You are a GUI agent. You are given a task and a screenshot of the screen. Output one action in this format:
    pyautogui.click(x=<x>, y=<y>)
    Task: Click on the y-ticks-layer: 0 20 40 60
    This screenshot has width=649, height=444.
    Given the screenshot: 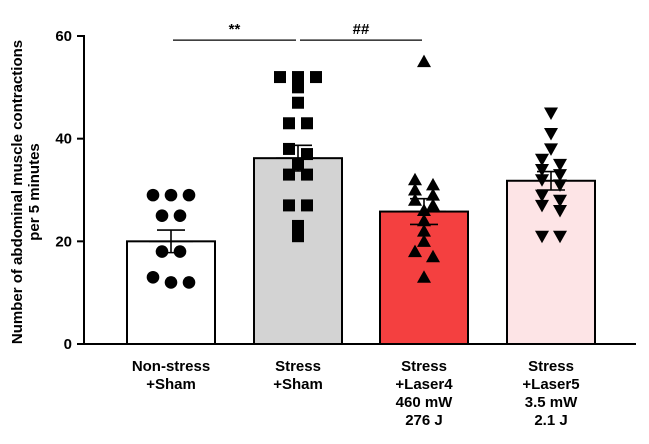 What is the action you would take?
    pyautogui.click(x=69, y=190)
    